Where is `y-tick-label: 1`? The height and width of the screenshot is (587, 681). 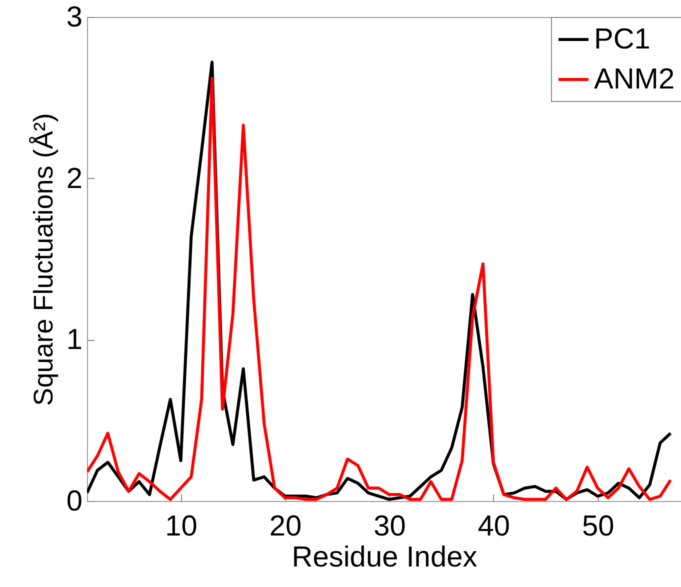 y-tick-label: 1 is located at coordinates (74, 340).